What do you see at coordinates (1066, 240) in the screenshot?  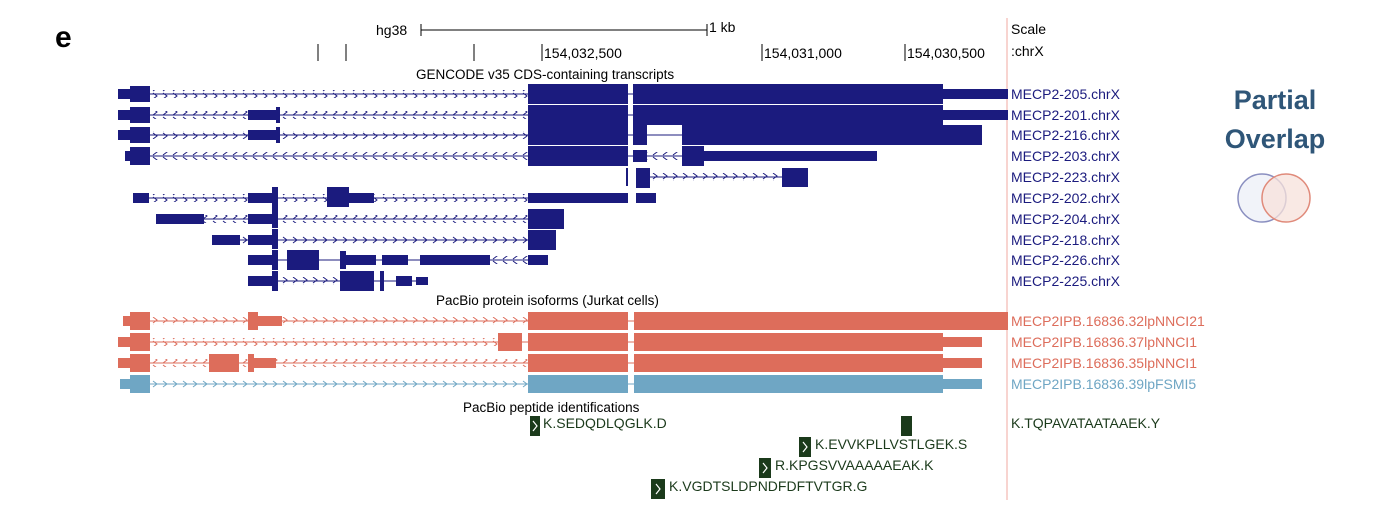 I see `transcript-label: MECP2-218.chrX` at bounding box center [1066, 240].